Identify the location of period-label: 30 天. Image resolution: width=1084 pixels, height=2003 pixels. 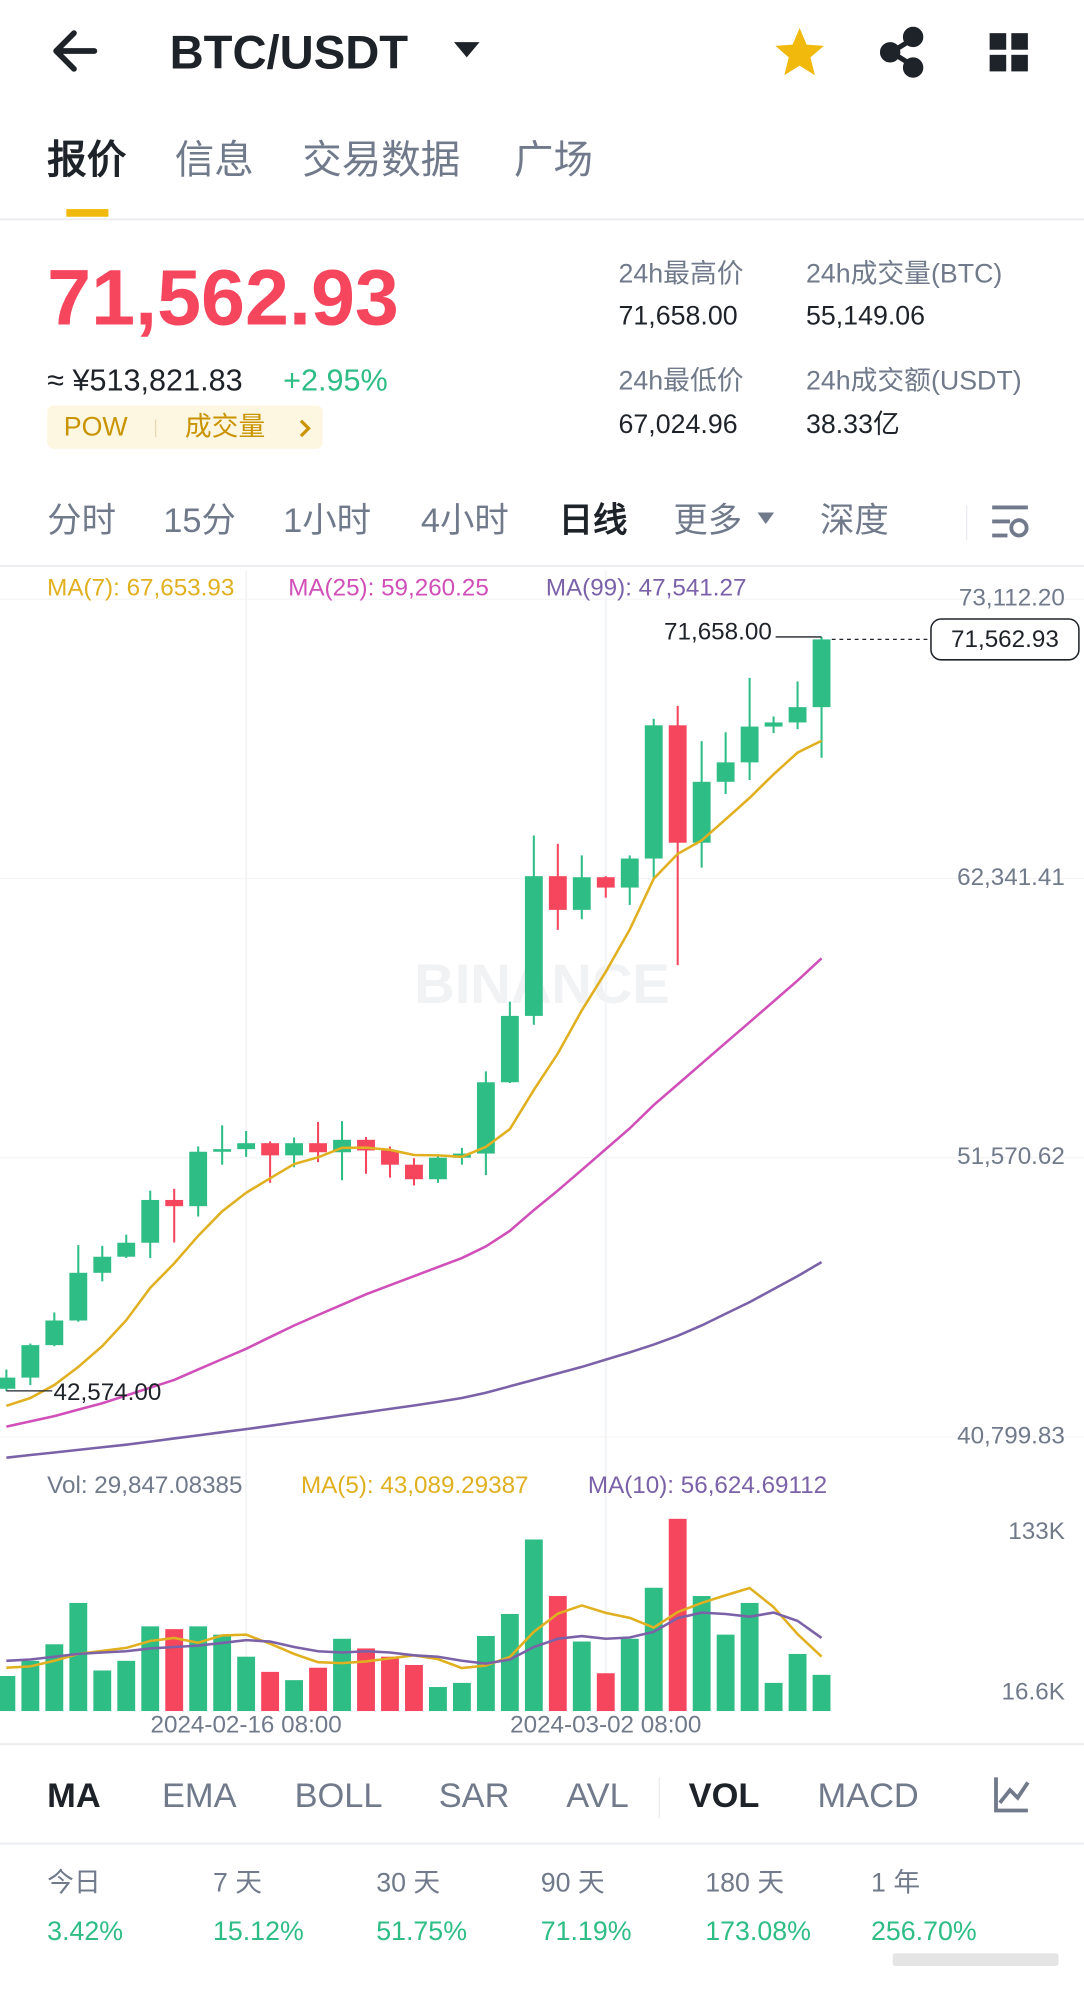
(408, 1883).